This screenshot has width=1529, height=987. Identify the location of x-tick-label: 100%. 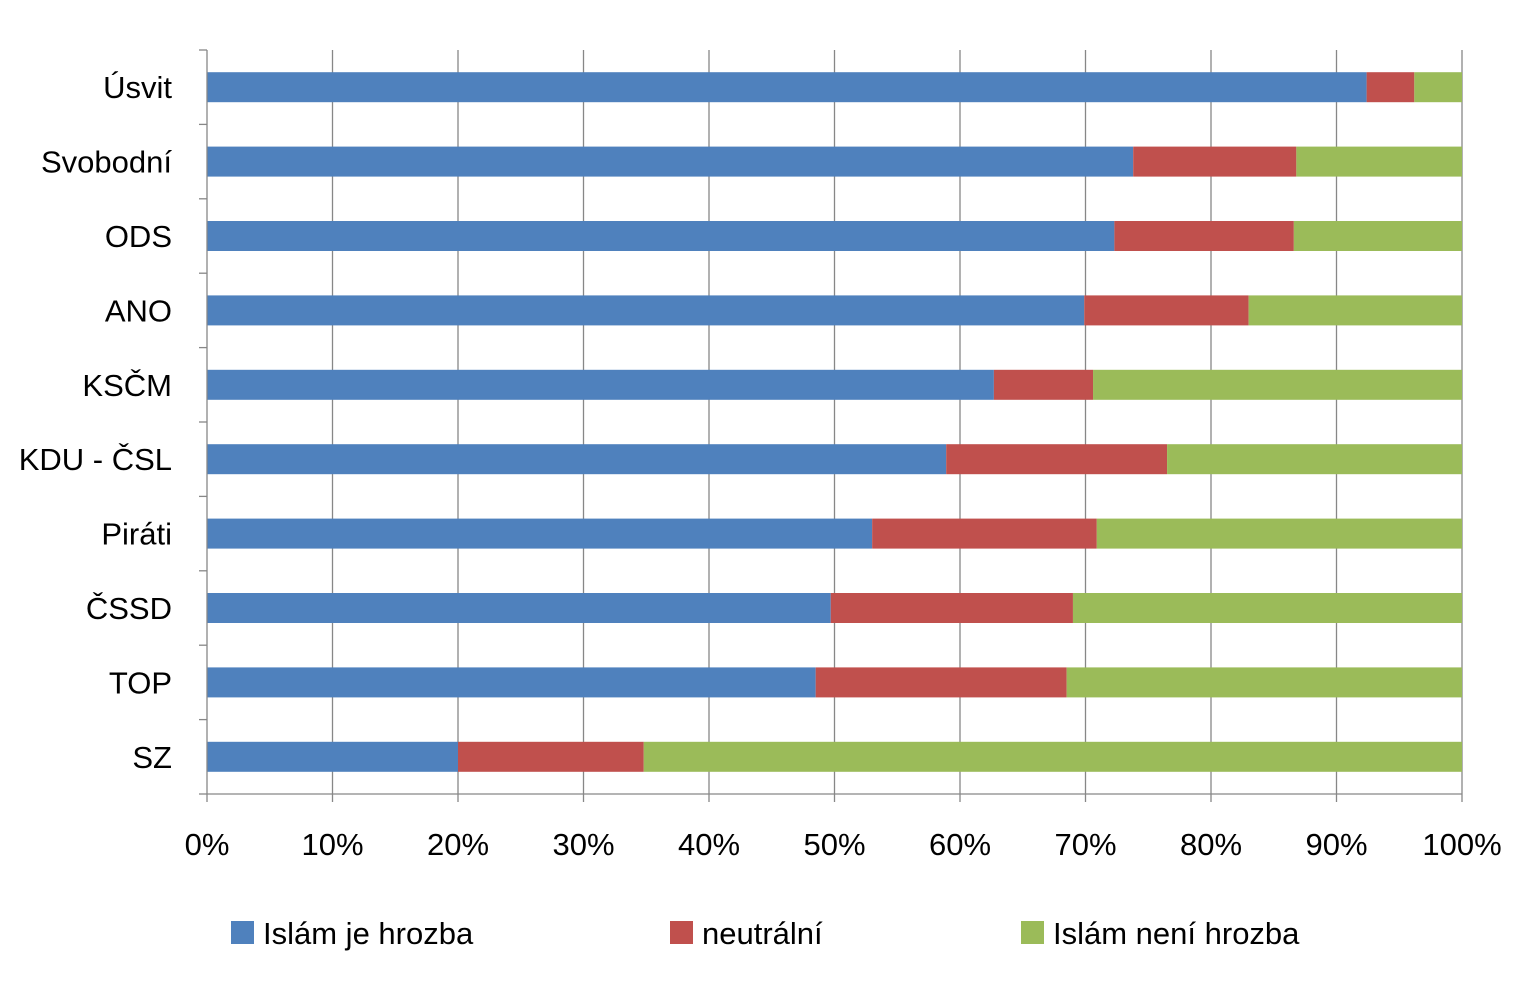
(1461, 844).